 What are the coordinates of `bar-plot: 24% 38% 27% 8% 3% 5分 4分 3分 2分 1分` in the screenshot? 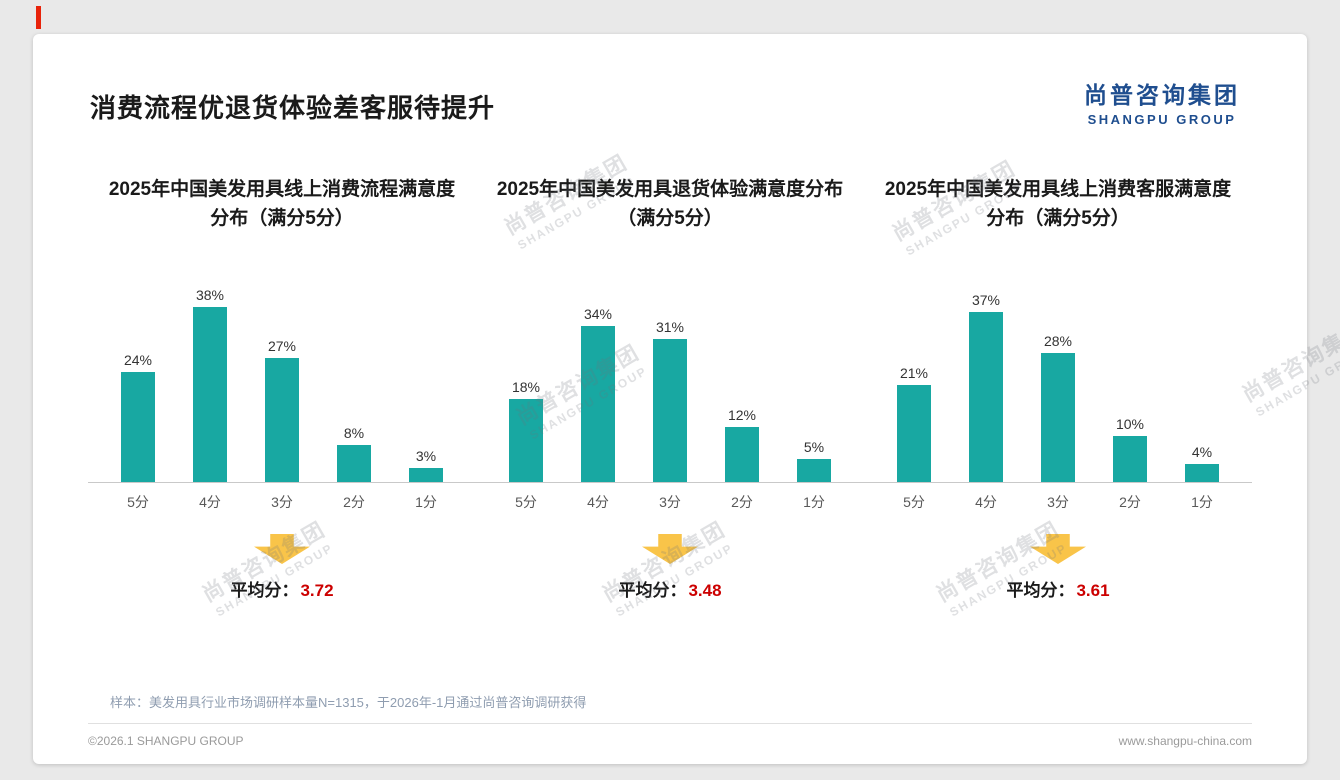 It's located at (282, 397).